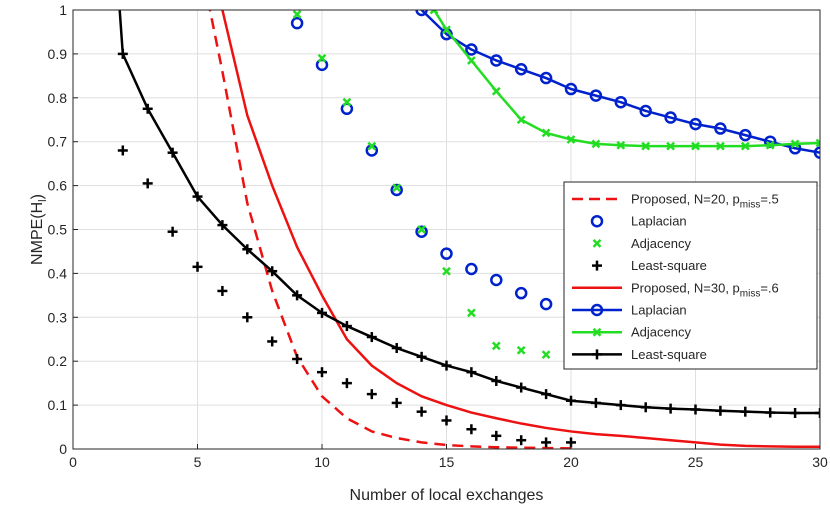 The width and height of the screenshot is (830, 508). What do you see at coordinates (769, 199) in the screenshot?
I see `legend-label-tail: =.5` at bounding box center [769, 199].